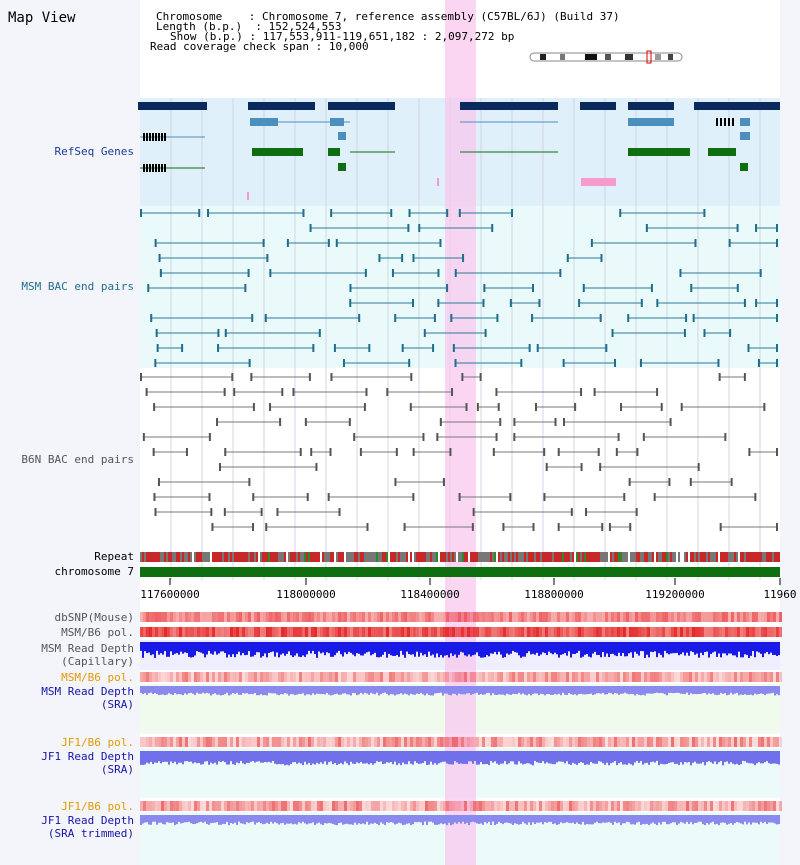 The height and width of the screenshot is (865, 800). What do you see at coordinates (305, 26) in the screenshot?
I see `info-length-value: 152,524,553` at bounding box center [305, 26].